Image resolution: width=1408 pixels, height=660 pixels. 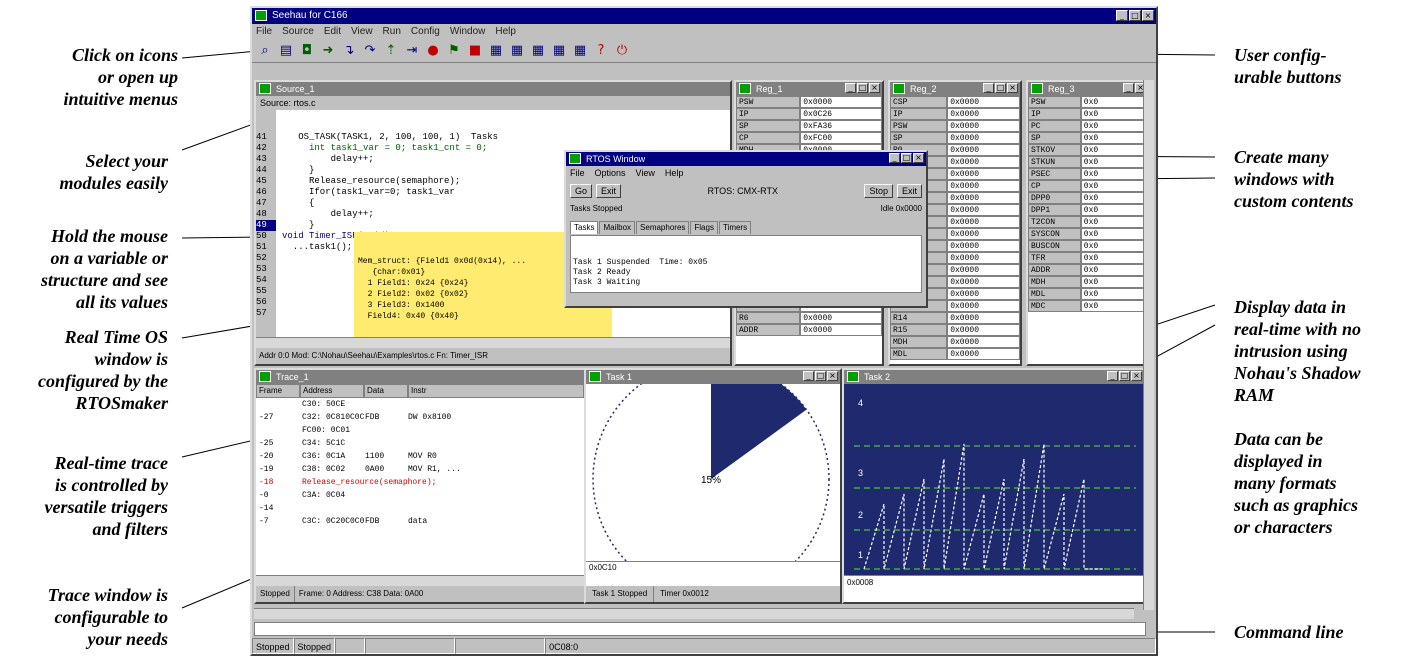 I want to click on trace-col-frame: Frame, so click(x=278, y=391).